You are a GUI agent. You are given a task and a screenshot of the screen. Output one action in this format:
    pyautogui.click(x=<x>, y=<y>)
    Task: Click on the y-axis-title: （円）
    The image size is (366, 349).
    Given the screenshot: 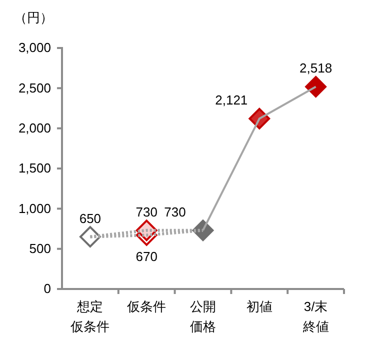 What is the action you would take?
    pyautogui.click(x=33, y=17)
    